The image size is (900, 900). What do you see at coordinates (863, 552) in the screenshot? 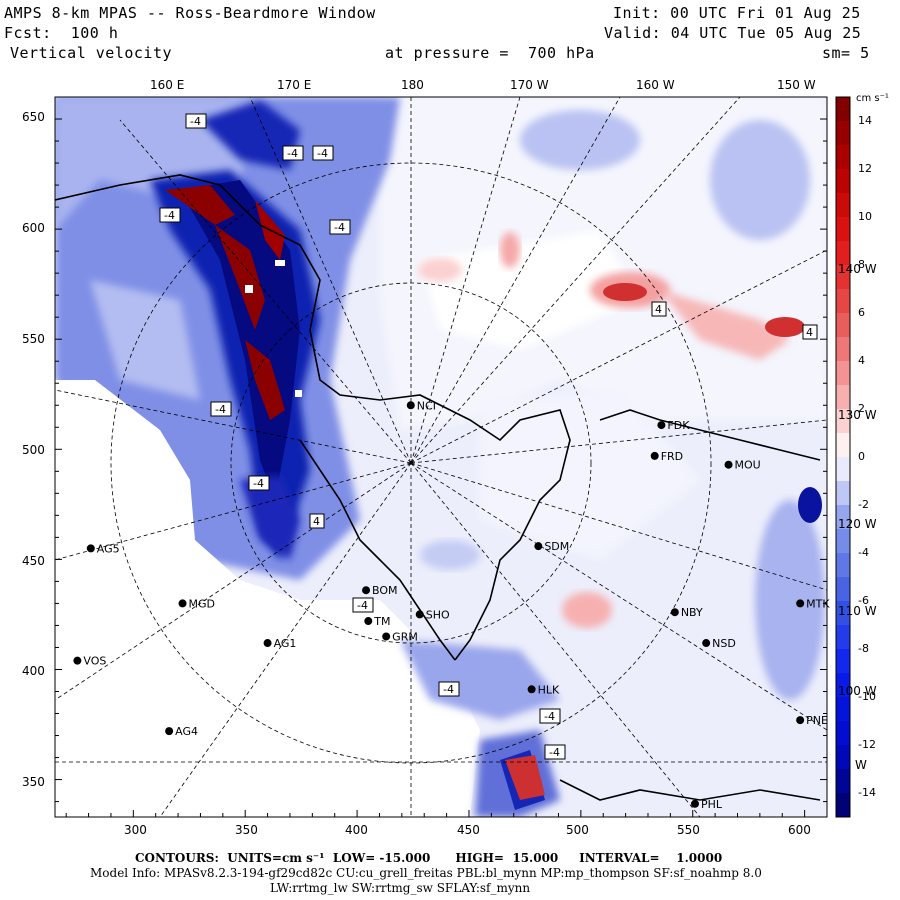
I see `colorbar-label: -4` at bounding box center [863, 552].